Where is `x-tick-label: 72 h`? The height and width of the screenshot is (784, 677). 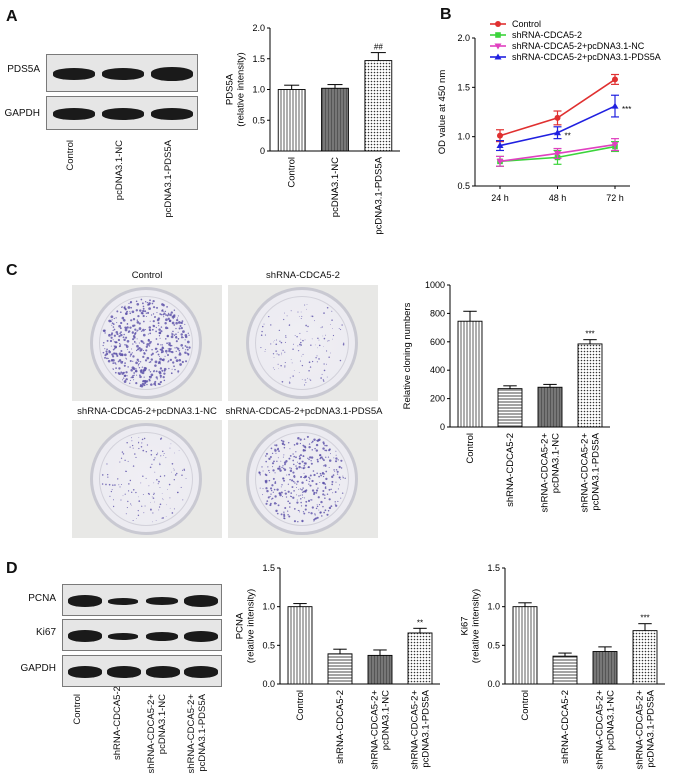
x-tick-label: 72 h is located at coordinates (615, 198).